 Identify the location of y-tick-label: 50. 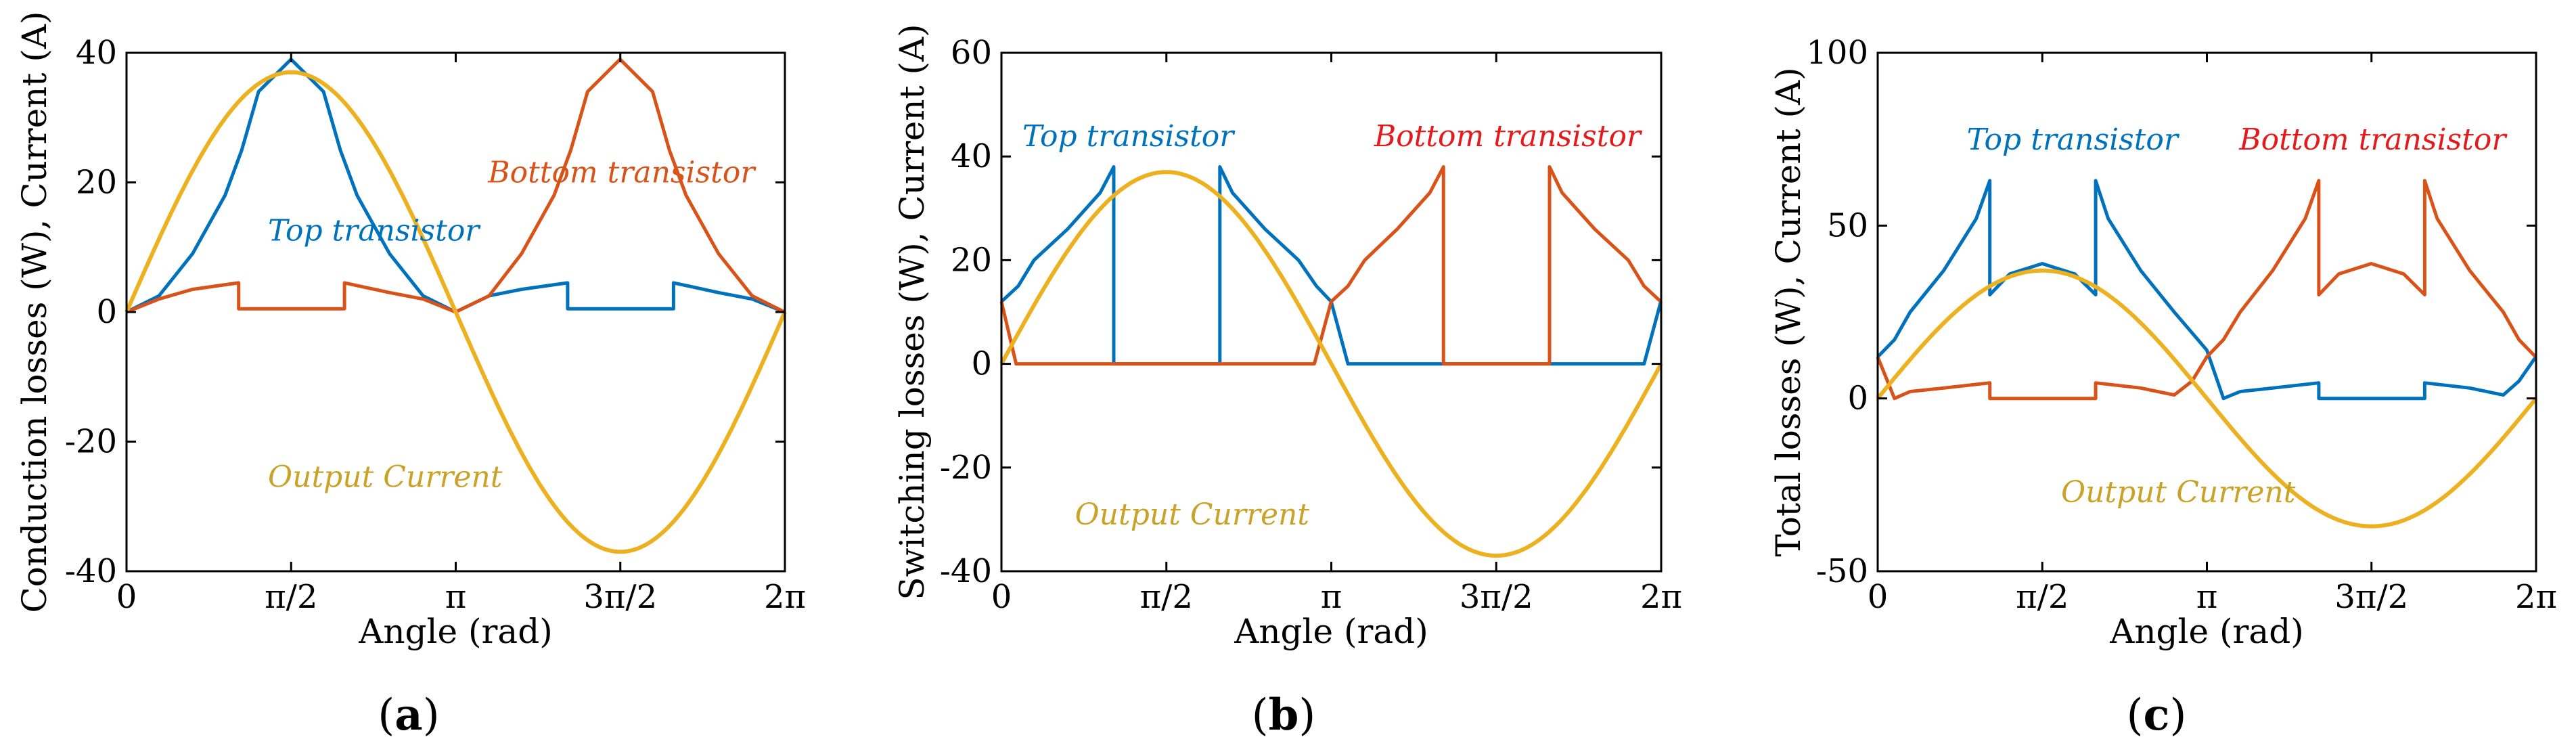
(1848, 225).